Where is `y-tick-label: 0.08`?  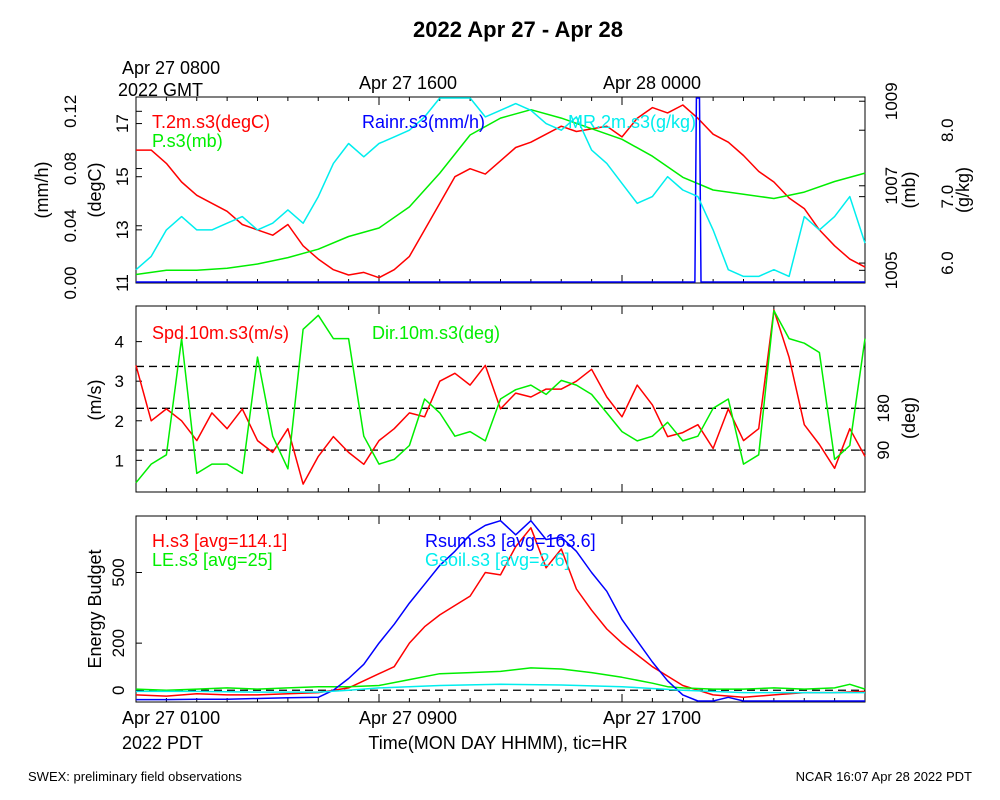
y-tick-label: 0.08 is located at coordinates (70, 168).